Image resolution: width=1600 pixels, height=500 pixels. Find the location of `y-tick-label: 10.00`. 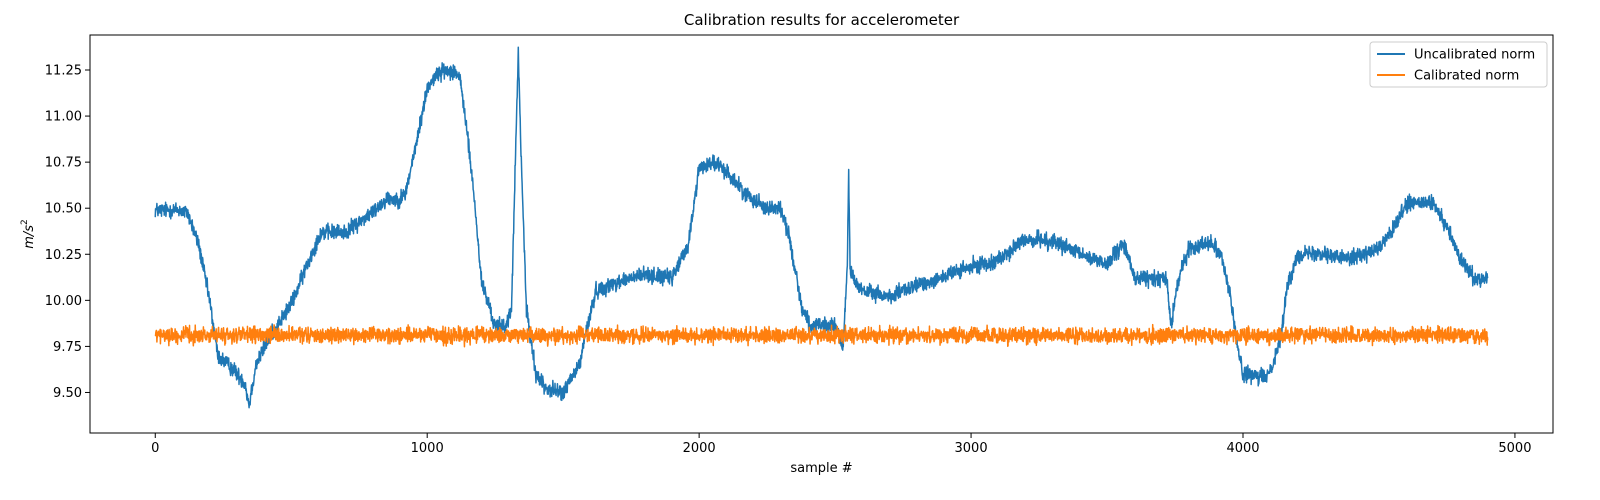

y-tick-label: 10.00 is located at coordinates (63, 301).